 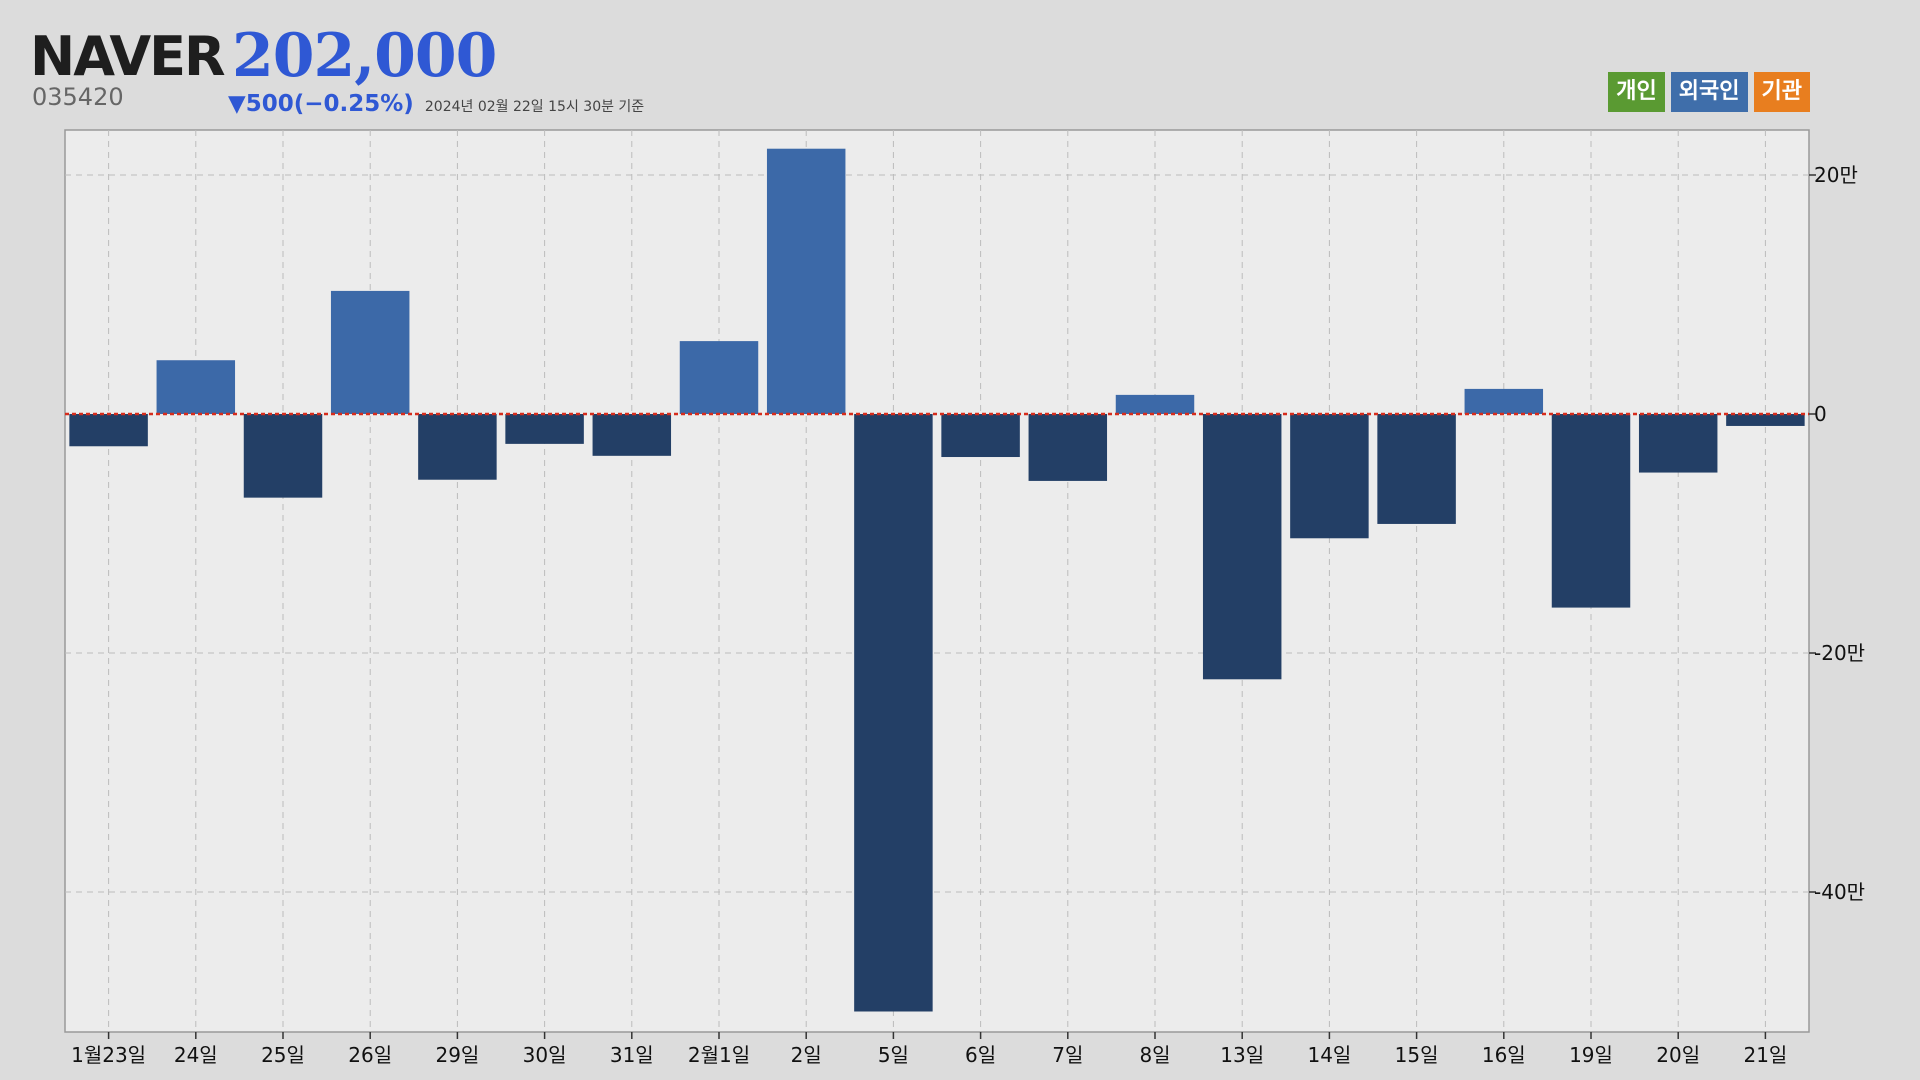 I want to click on stock-code: 035420, so click(x=78, y=97).